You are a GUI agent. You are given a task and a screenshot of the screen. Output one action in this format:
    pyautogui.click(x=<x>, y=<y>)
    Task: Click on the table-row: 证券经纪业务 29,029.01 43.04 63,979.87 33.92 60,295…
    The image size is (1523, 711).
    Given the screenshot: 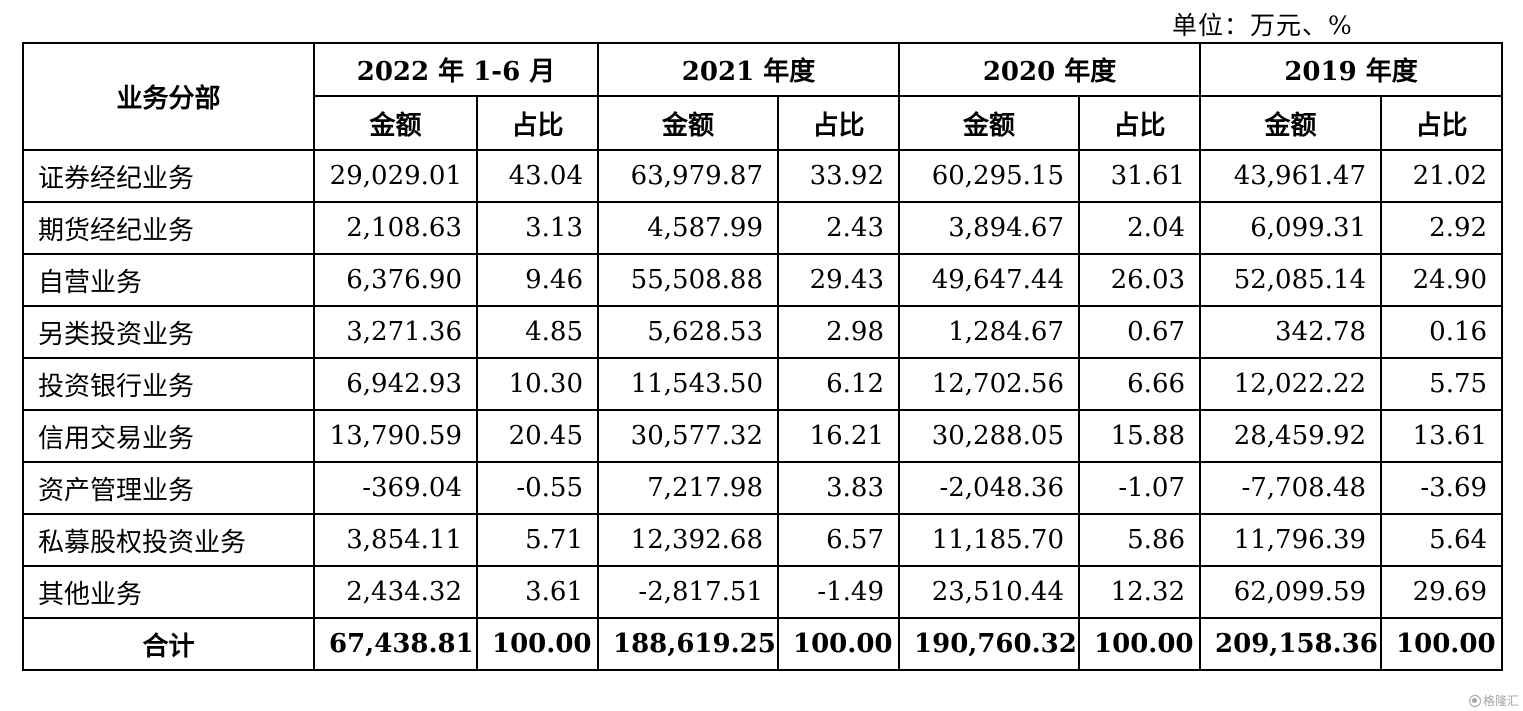 What is the action you would take?
    pyautogui.click(x=763, y=176)
    